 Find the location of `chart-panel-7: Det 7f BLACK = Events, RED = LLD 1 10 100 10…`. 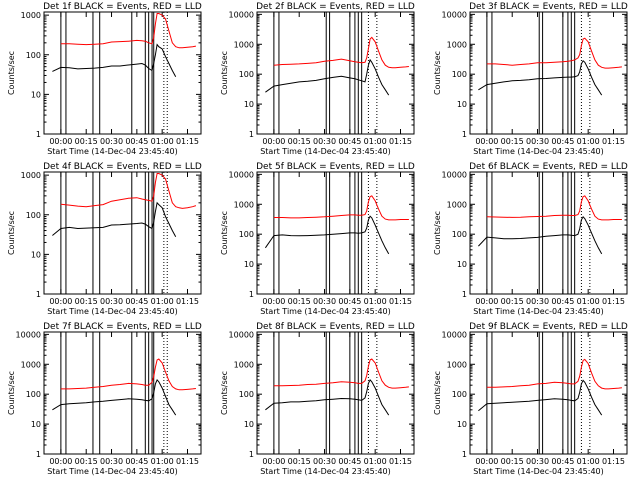

chart-panel-7: Det 7f BLACK = Events, RED = LLD 1 10 100 10… is located at coordinates (104, 399).